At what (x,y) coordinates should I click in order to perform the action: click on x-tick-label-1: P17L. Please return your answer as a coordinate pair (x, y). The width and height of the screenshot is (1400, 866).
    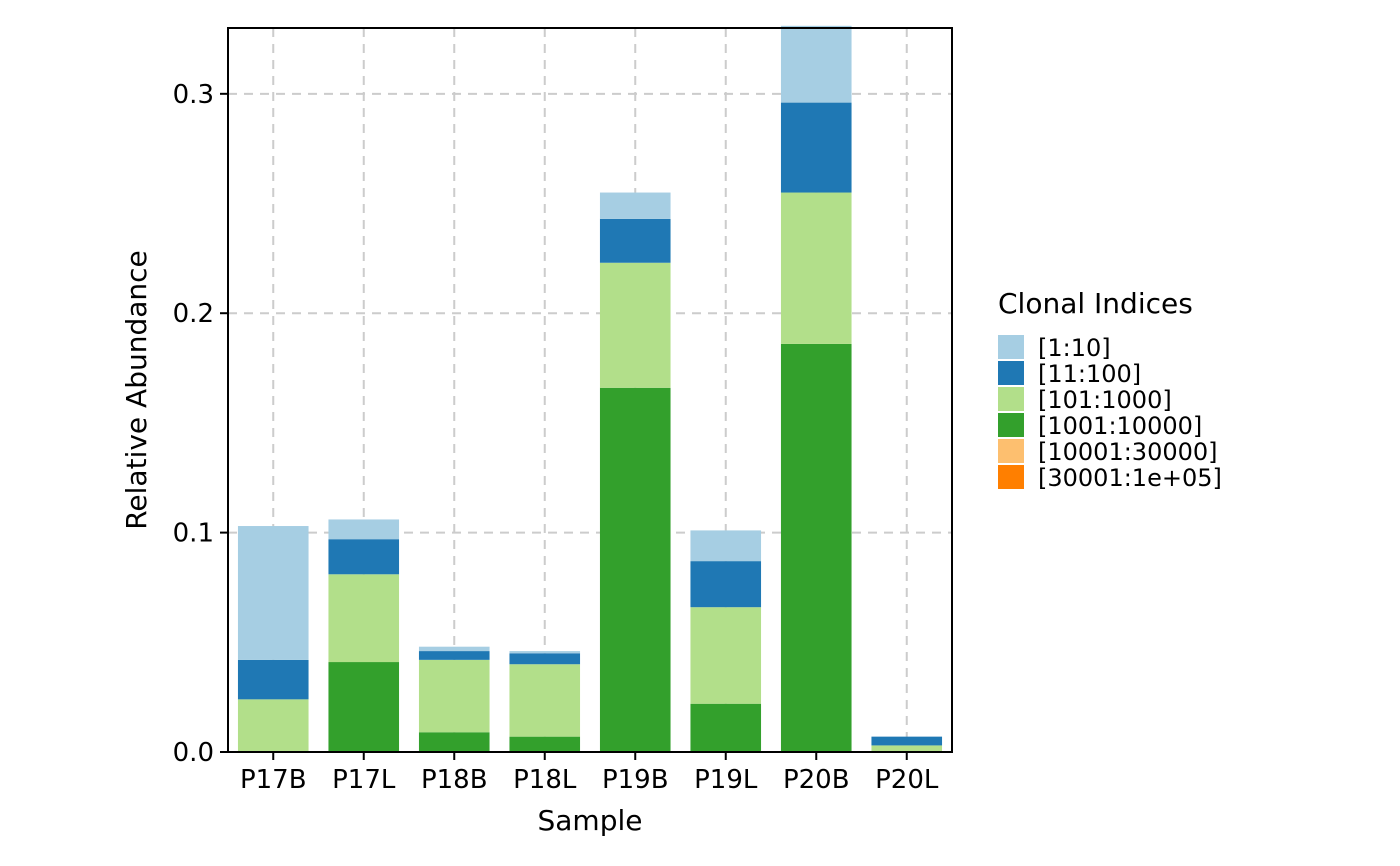
    Looking at the image, I should click on (364, 780).